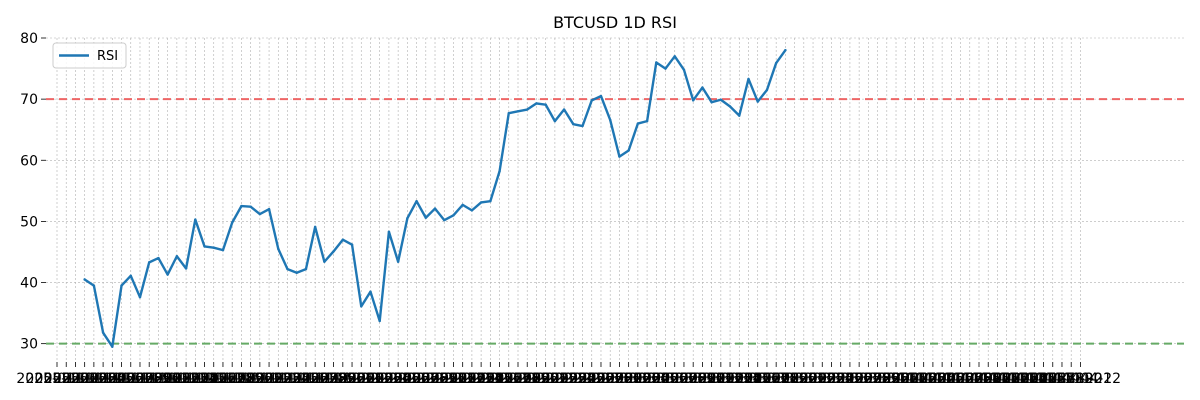 The image size is (1200, 400). What do you see at coordinates (222, 379) in the screenshot?
I see `x-tick-label: 2025-01-19` at bounding box center [222, 379].